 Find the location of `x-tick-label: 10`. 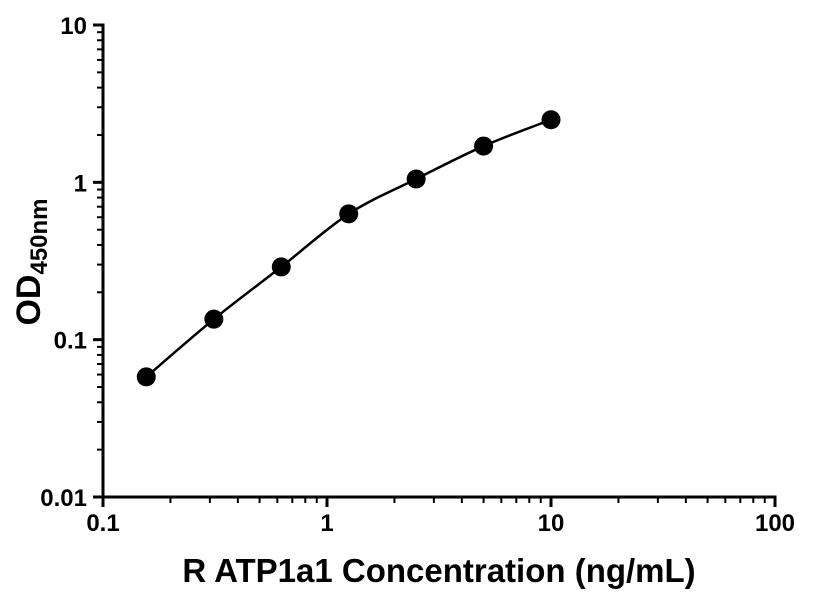

x-tick-label: 10 is located at coordinates (551, 523).